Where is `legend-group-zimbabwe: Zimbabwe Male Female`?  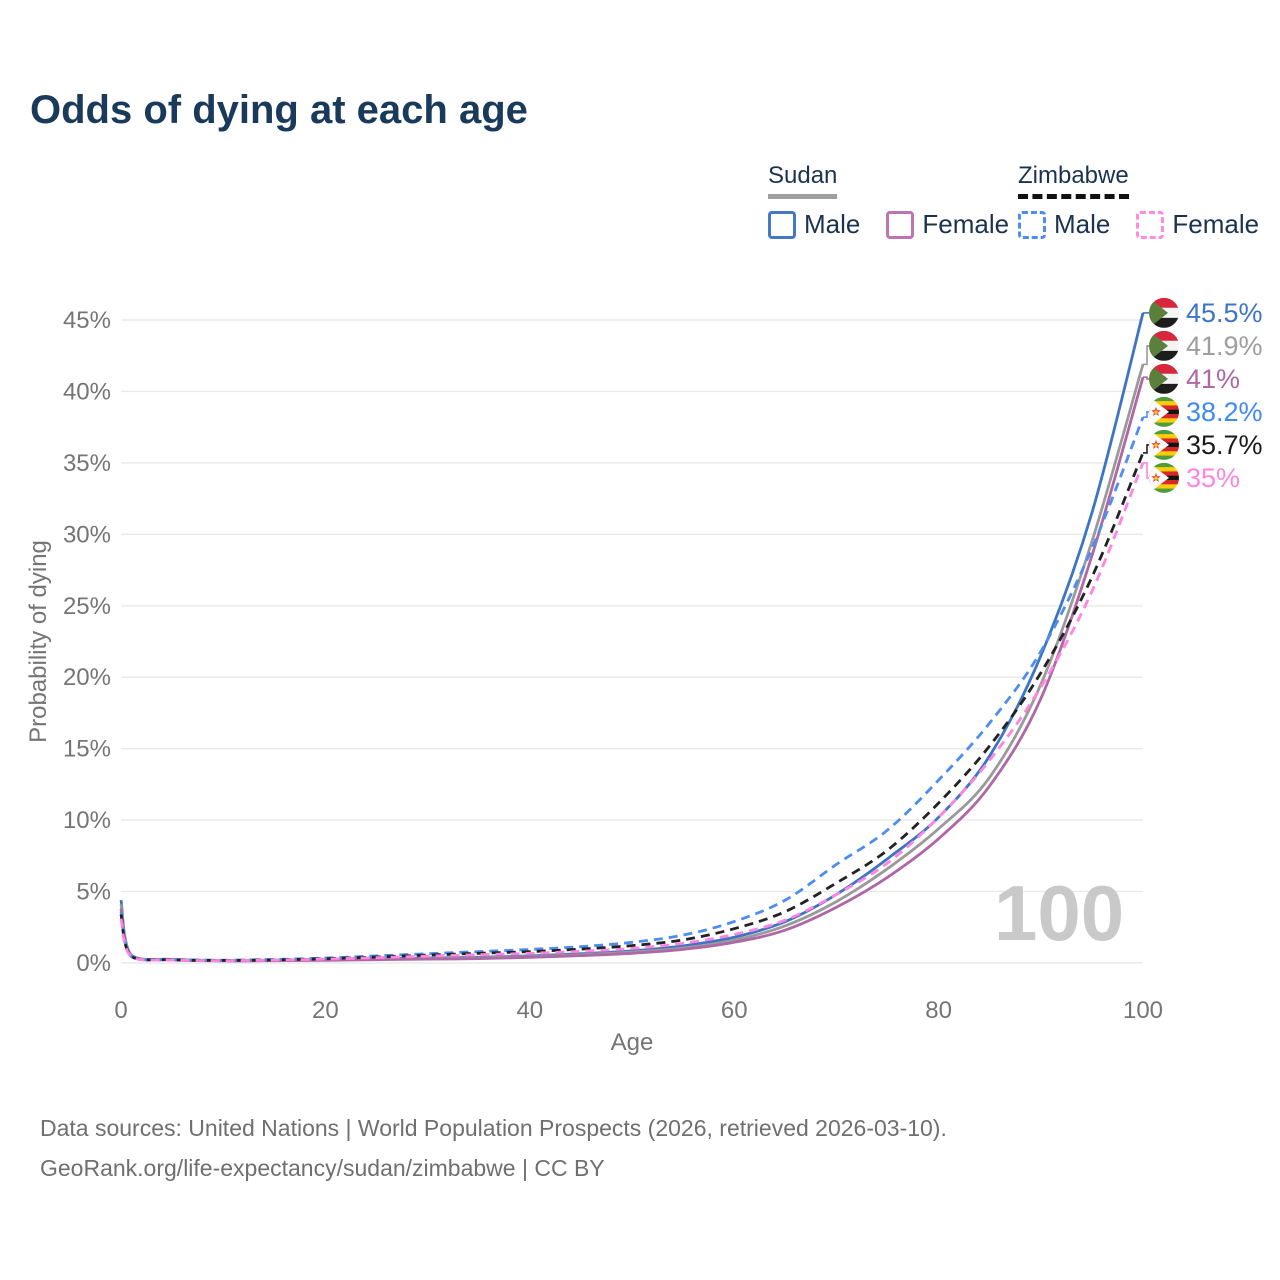 legend-group-zimbabwe: Zimbabwe Male Female is located at coordinates (1149, 201).